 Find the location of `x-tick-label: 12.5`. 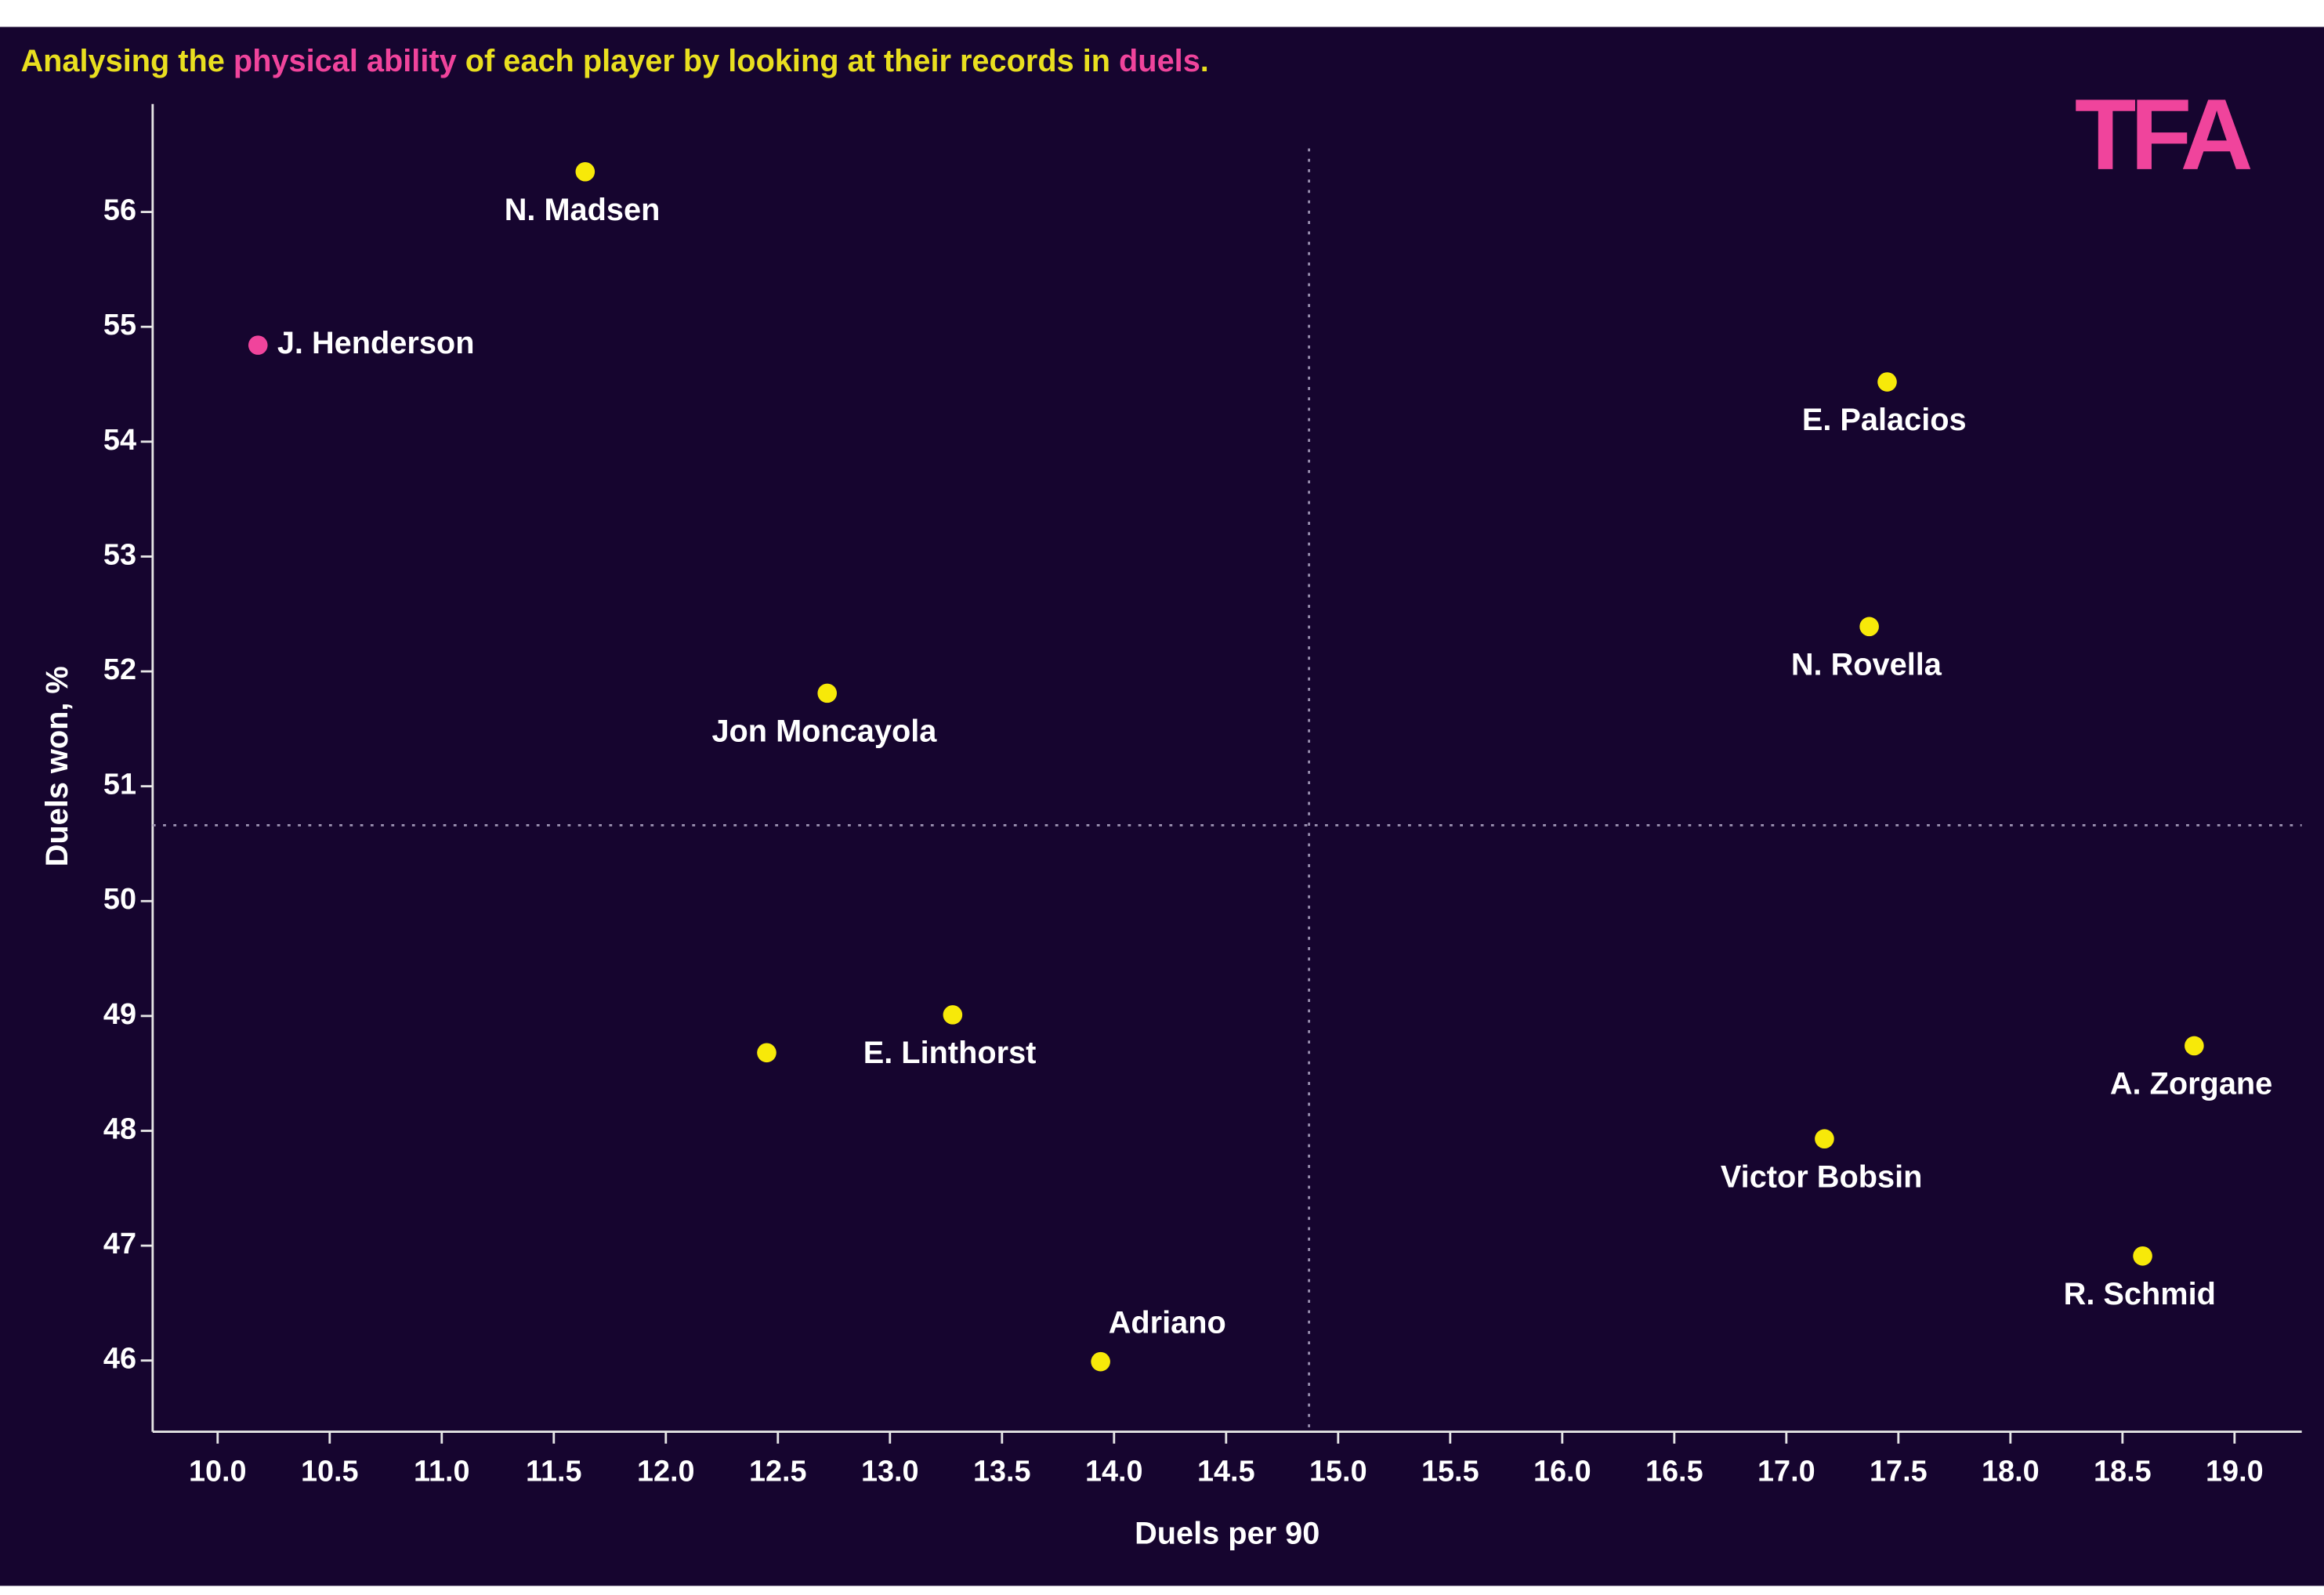

x-tick-label: 12.5 is located at coordinates (778, 1472).